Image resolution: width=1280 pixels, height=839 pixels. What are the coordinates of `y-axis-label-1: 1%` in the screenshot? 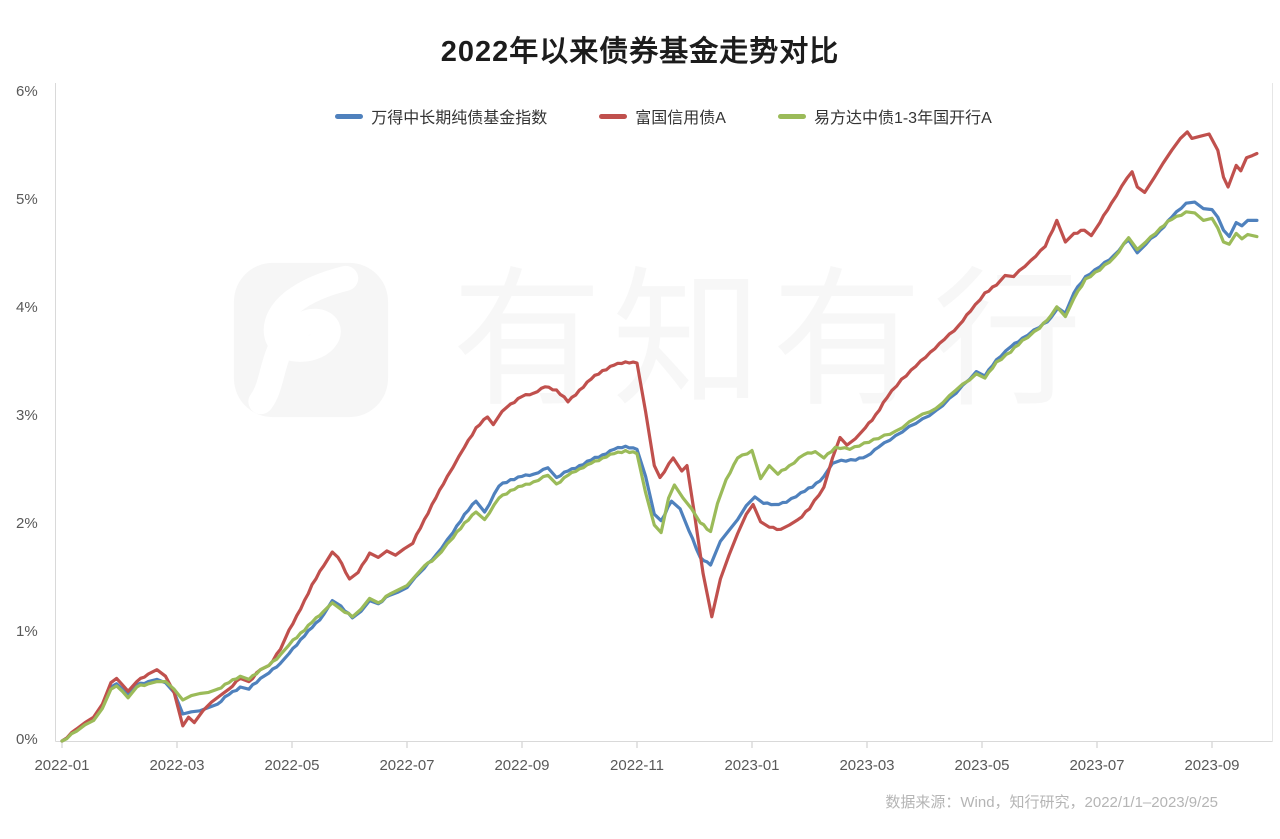 It's located at (27, 631).